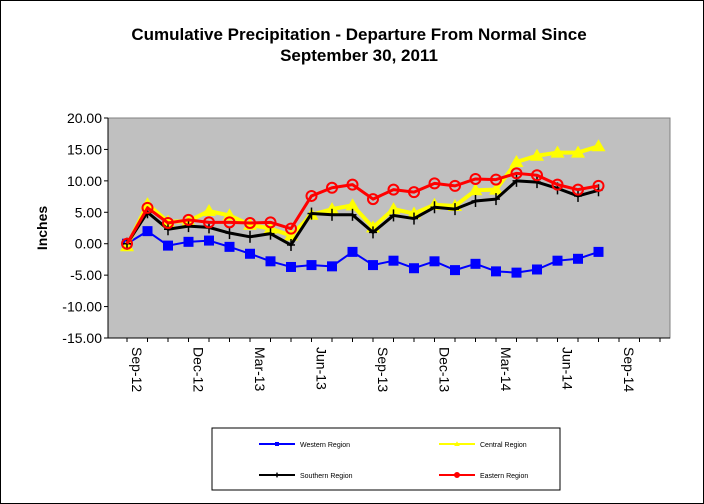 This screenshot has width=704, height=504. Describe the element at coordinates (82, 338) in the screenshot. I see `y-tick-label: -15.00` at that location.